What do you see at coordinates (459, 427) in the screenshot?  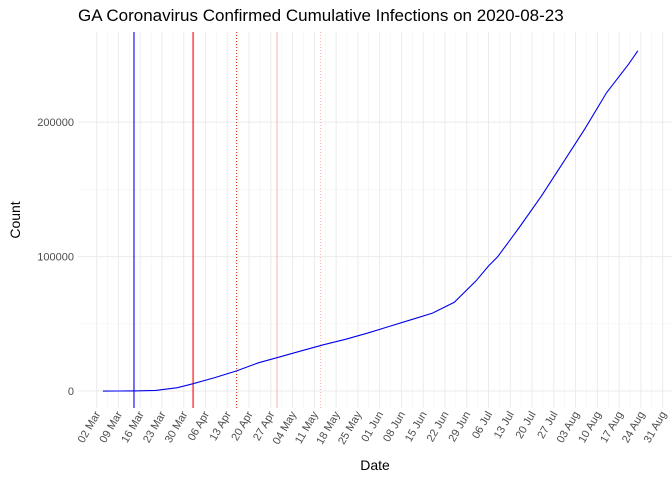 I see `x-tick-label: 29 Jun` at bounding box center [459, 427].